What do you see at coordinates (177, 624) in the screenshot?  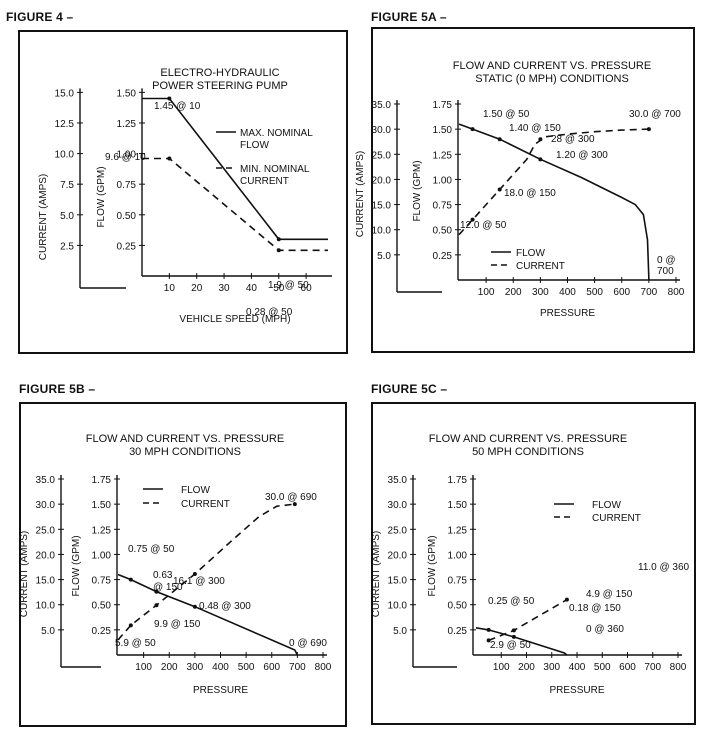 I see `data-label: 9.9 @ 150` at bounding box center [177, 624].